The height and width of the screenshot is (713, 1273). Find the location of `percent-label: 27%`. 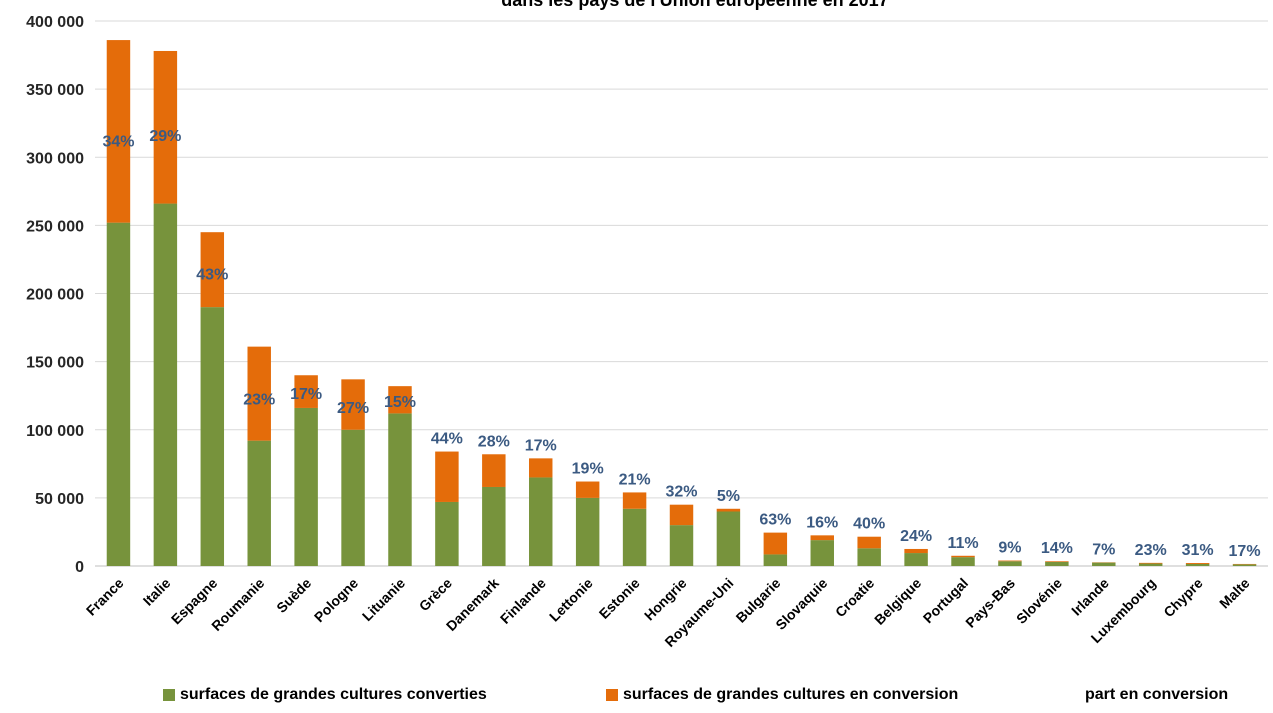

percent-label: 27% is located at coordinates (353, 408).